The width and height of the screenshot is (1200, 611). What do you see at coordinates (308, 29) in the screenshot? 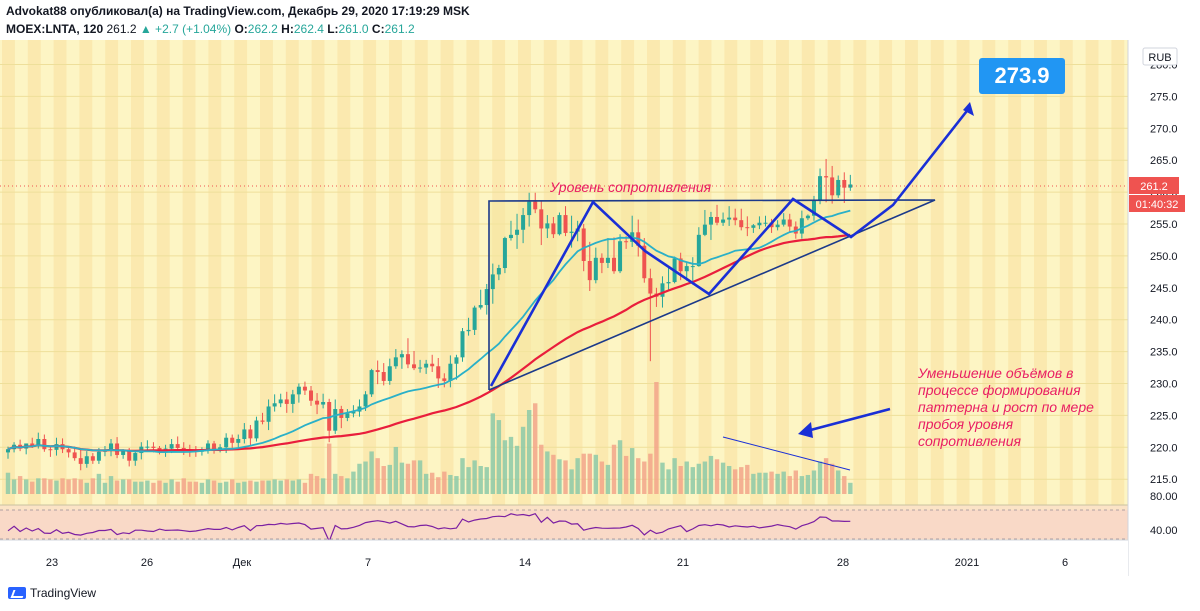
I see `high-value: 262.4` at bounding box center [308, 29].